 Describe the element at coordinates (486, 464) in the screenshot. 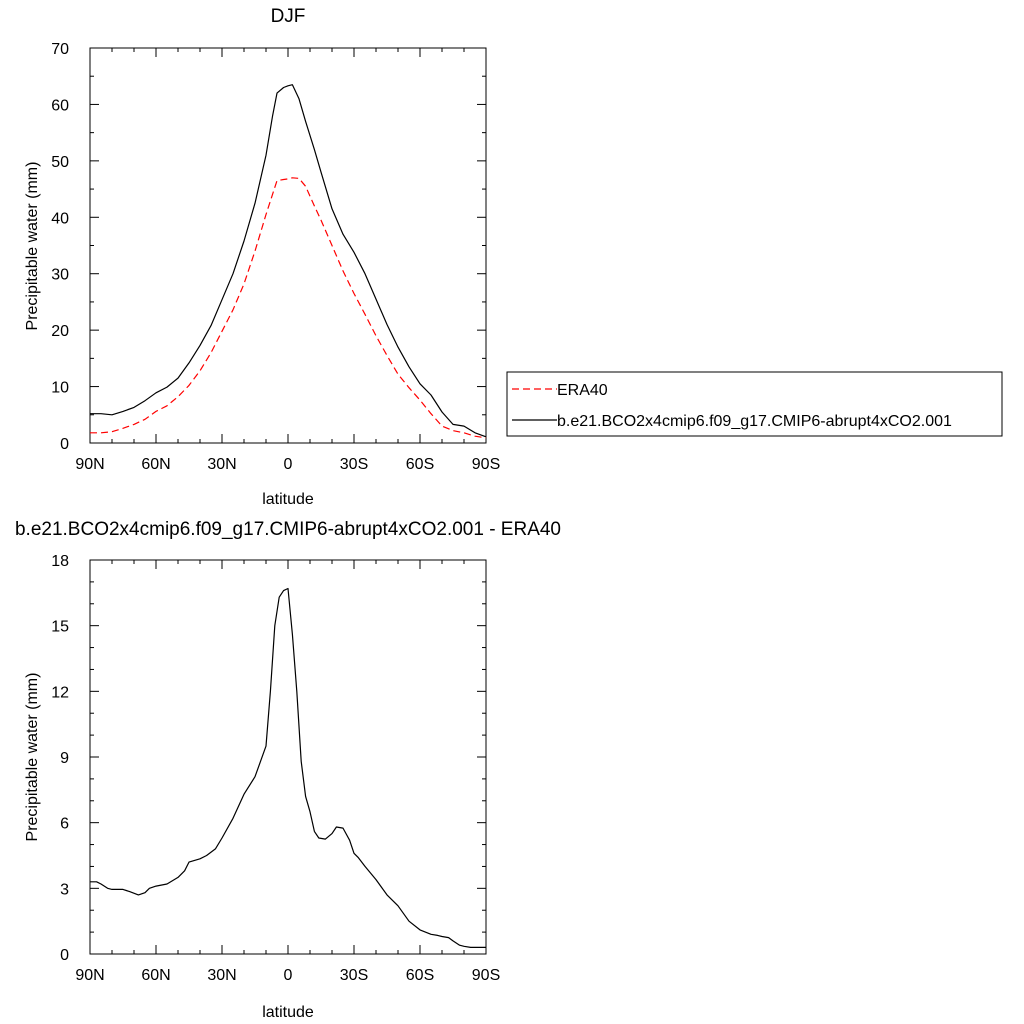

I see `top-x-tick-label: 90S` at that location.